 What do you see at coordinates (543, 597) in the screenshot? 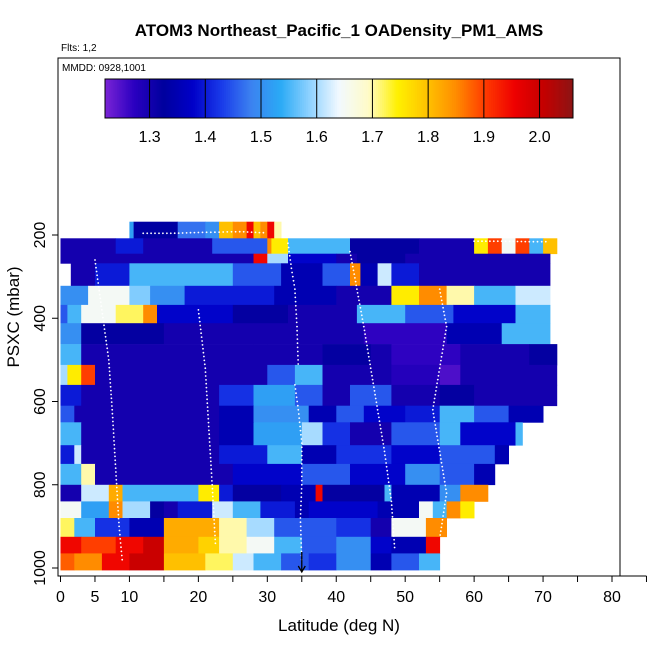
I see `x-tick-label: 70` at bounding box center [543, 597].